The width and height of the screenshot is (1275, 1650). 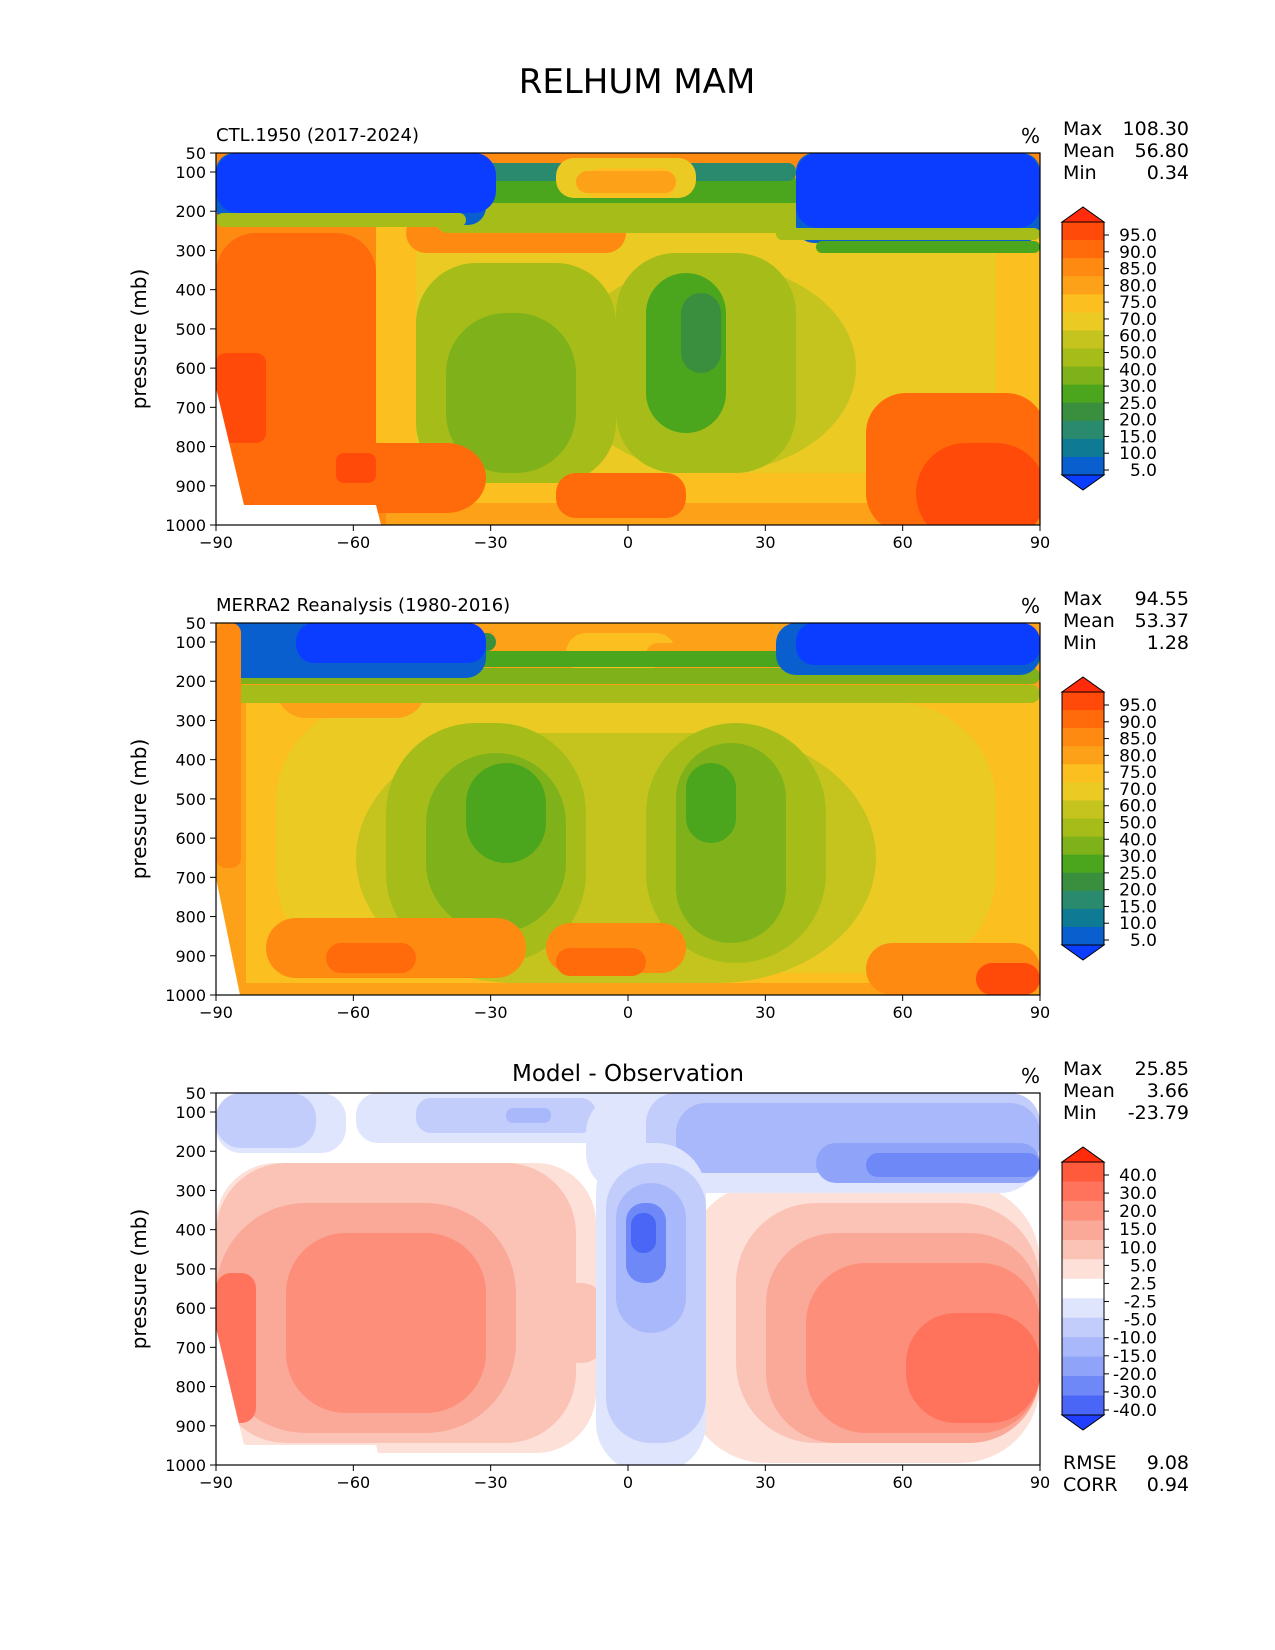 I want to click on y-tick-label: 600, so click(x=190, y=838).